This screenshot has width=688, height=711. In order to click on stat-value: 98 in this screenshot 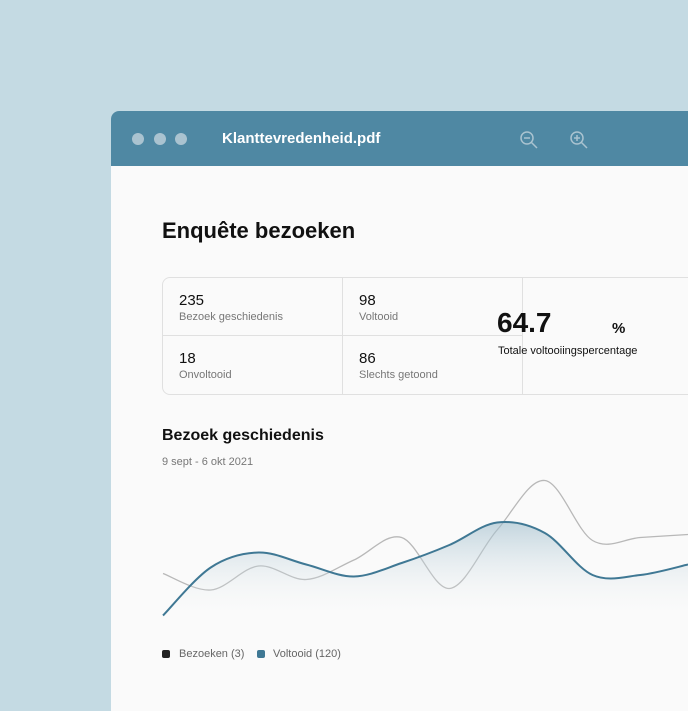, I will do `click(367, 300)`.